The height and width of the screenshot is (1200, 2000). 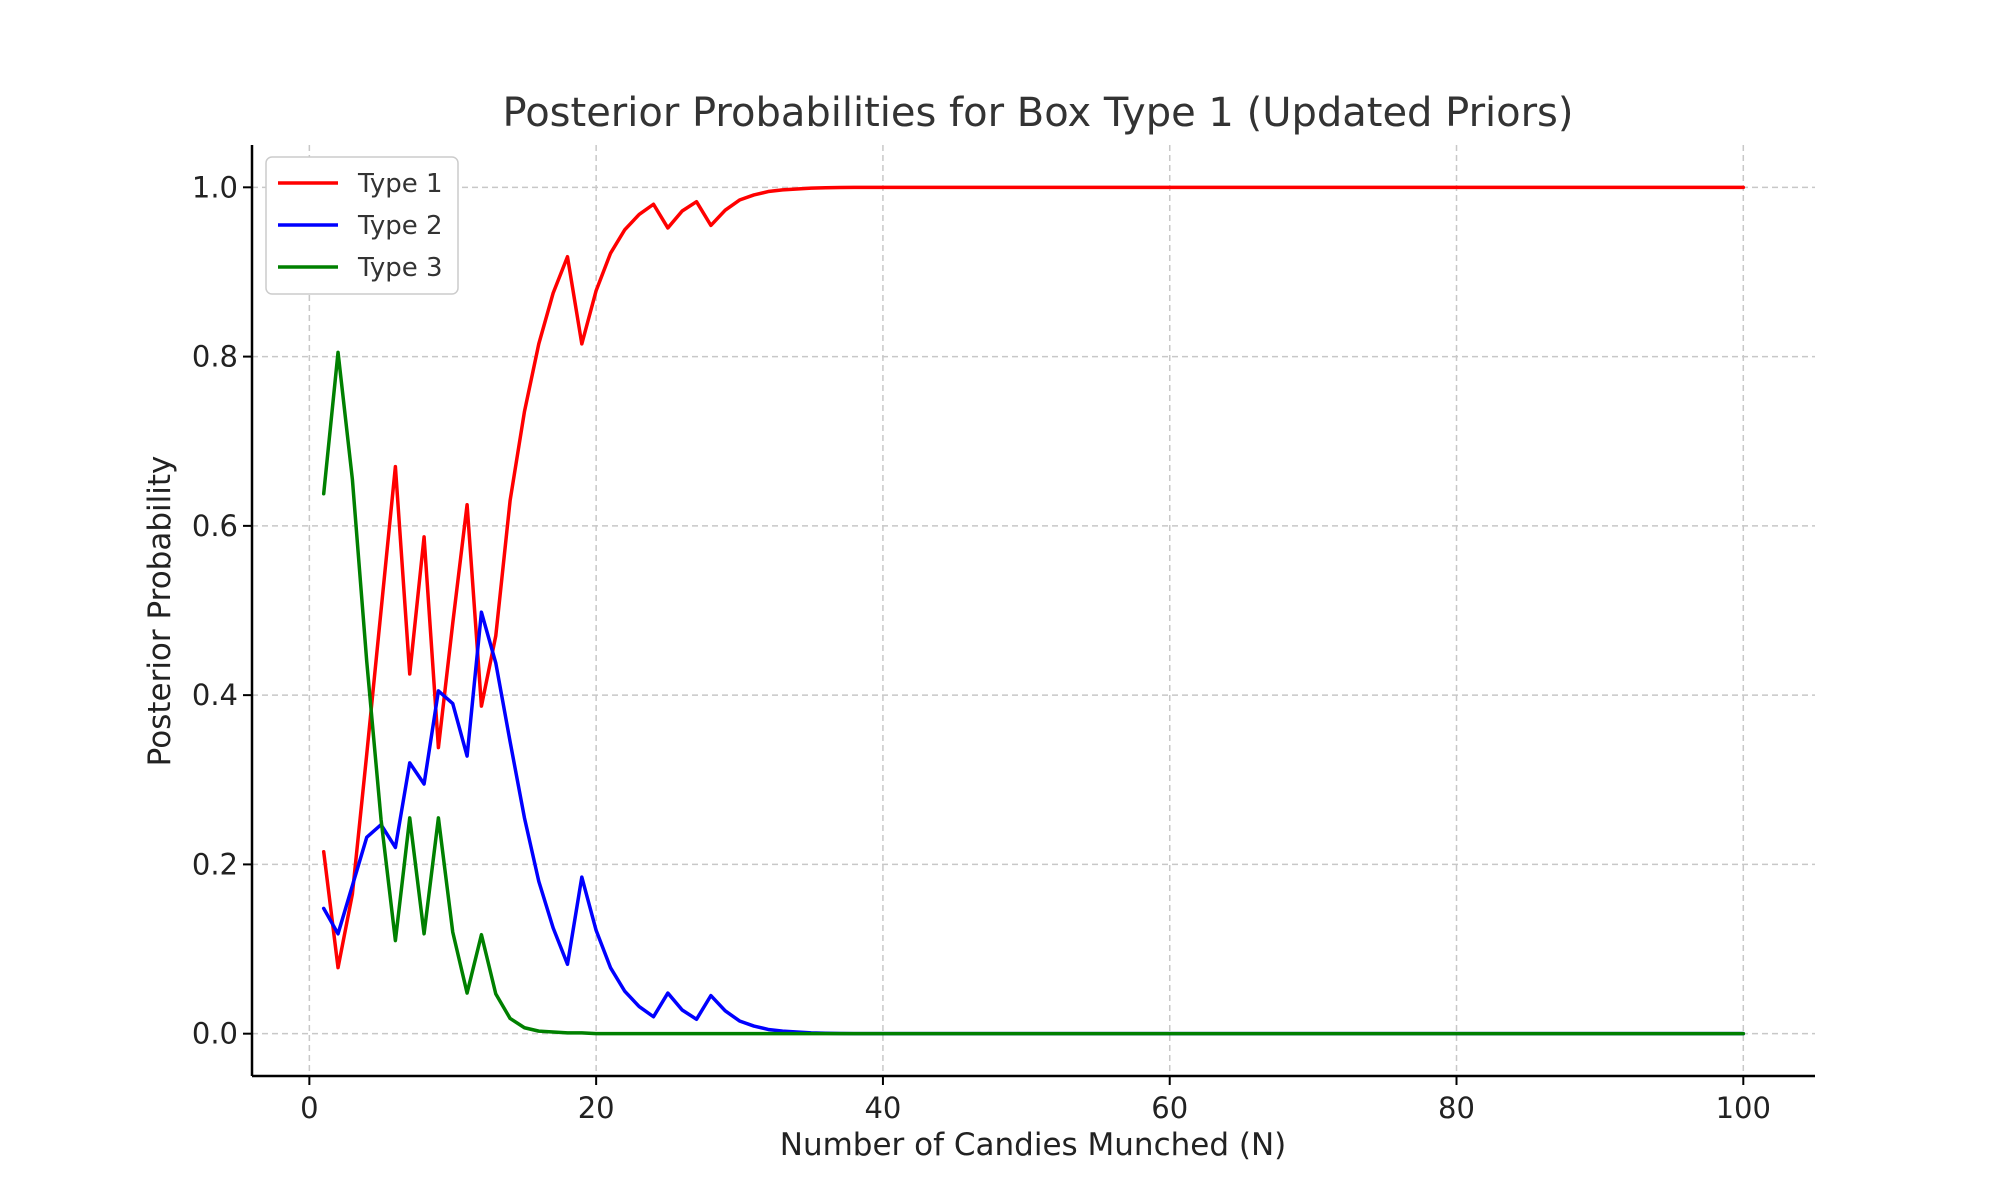 I want to click on x-tick-label: 80, so click(x=1456, y=1108).